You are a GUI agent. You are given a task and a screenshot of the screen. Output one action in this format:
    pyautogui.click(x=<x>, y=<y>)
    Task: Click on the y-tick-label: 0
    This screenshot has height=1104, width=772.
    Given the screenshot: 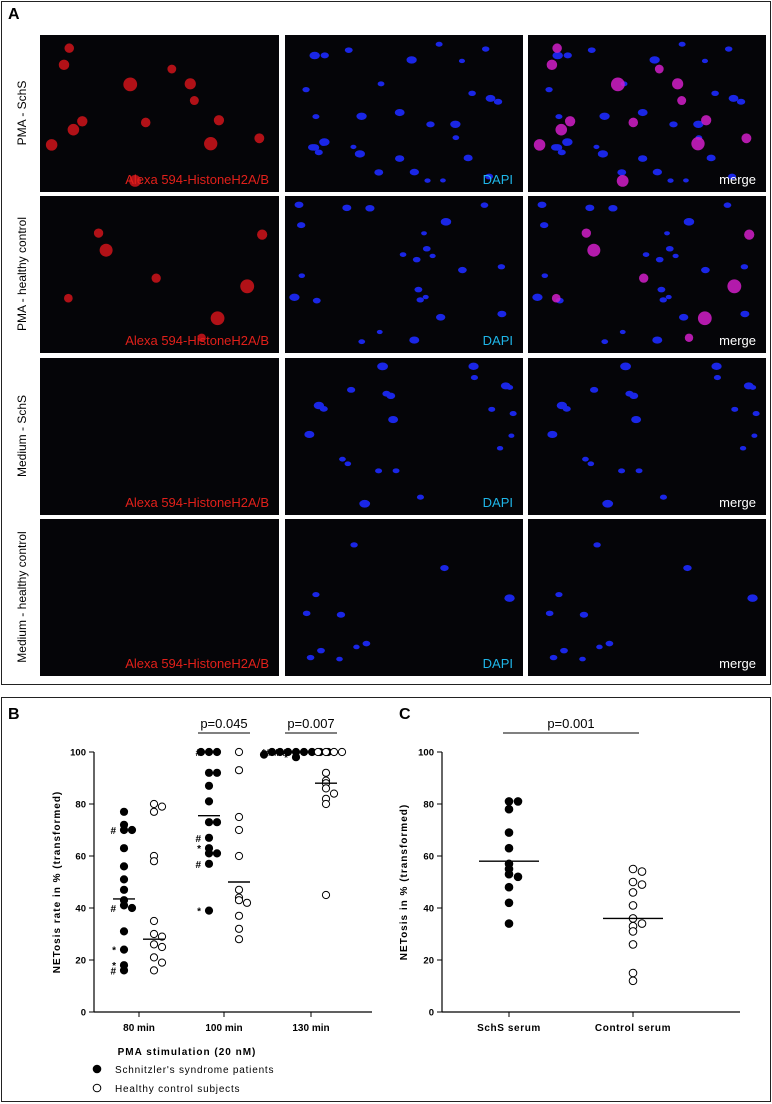 What is the action you would take?
    pyautogui.click(x=431, y=1013)
    